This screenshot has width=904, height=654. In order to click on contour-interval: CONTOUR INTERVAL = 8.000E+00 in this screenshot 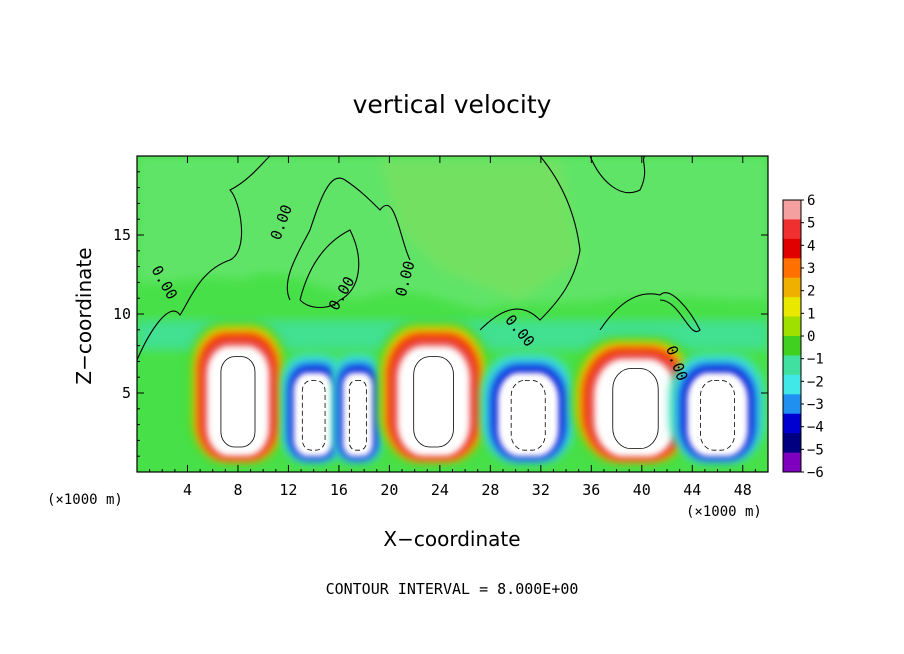, I will do `click(452, 589)`.